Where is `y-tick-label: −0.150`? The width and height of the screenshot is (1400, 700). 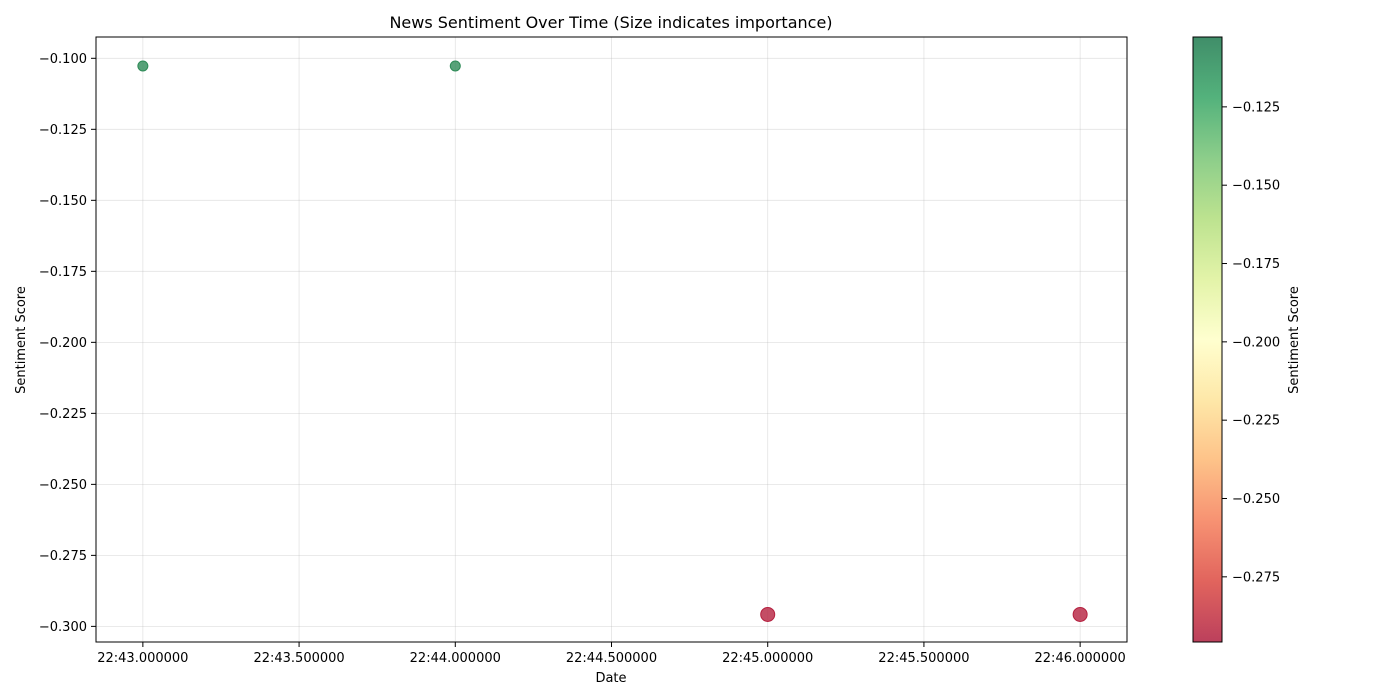 y-tick-label: −0.150 is located at coordinates (63, 201).